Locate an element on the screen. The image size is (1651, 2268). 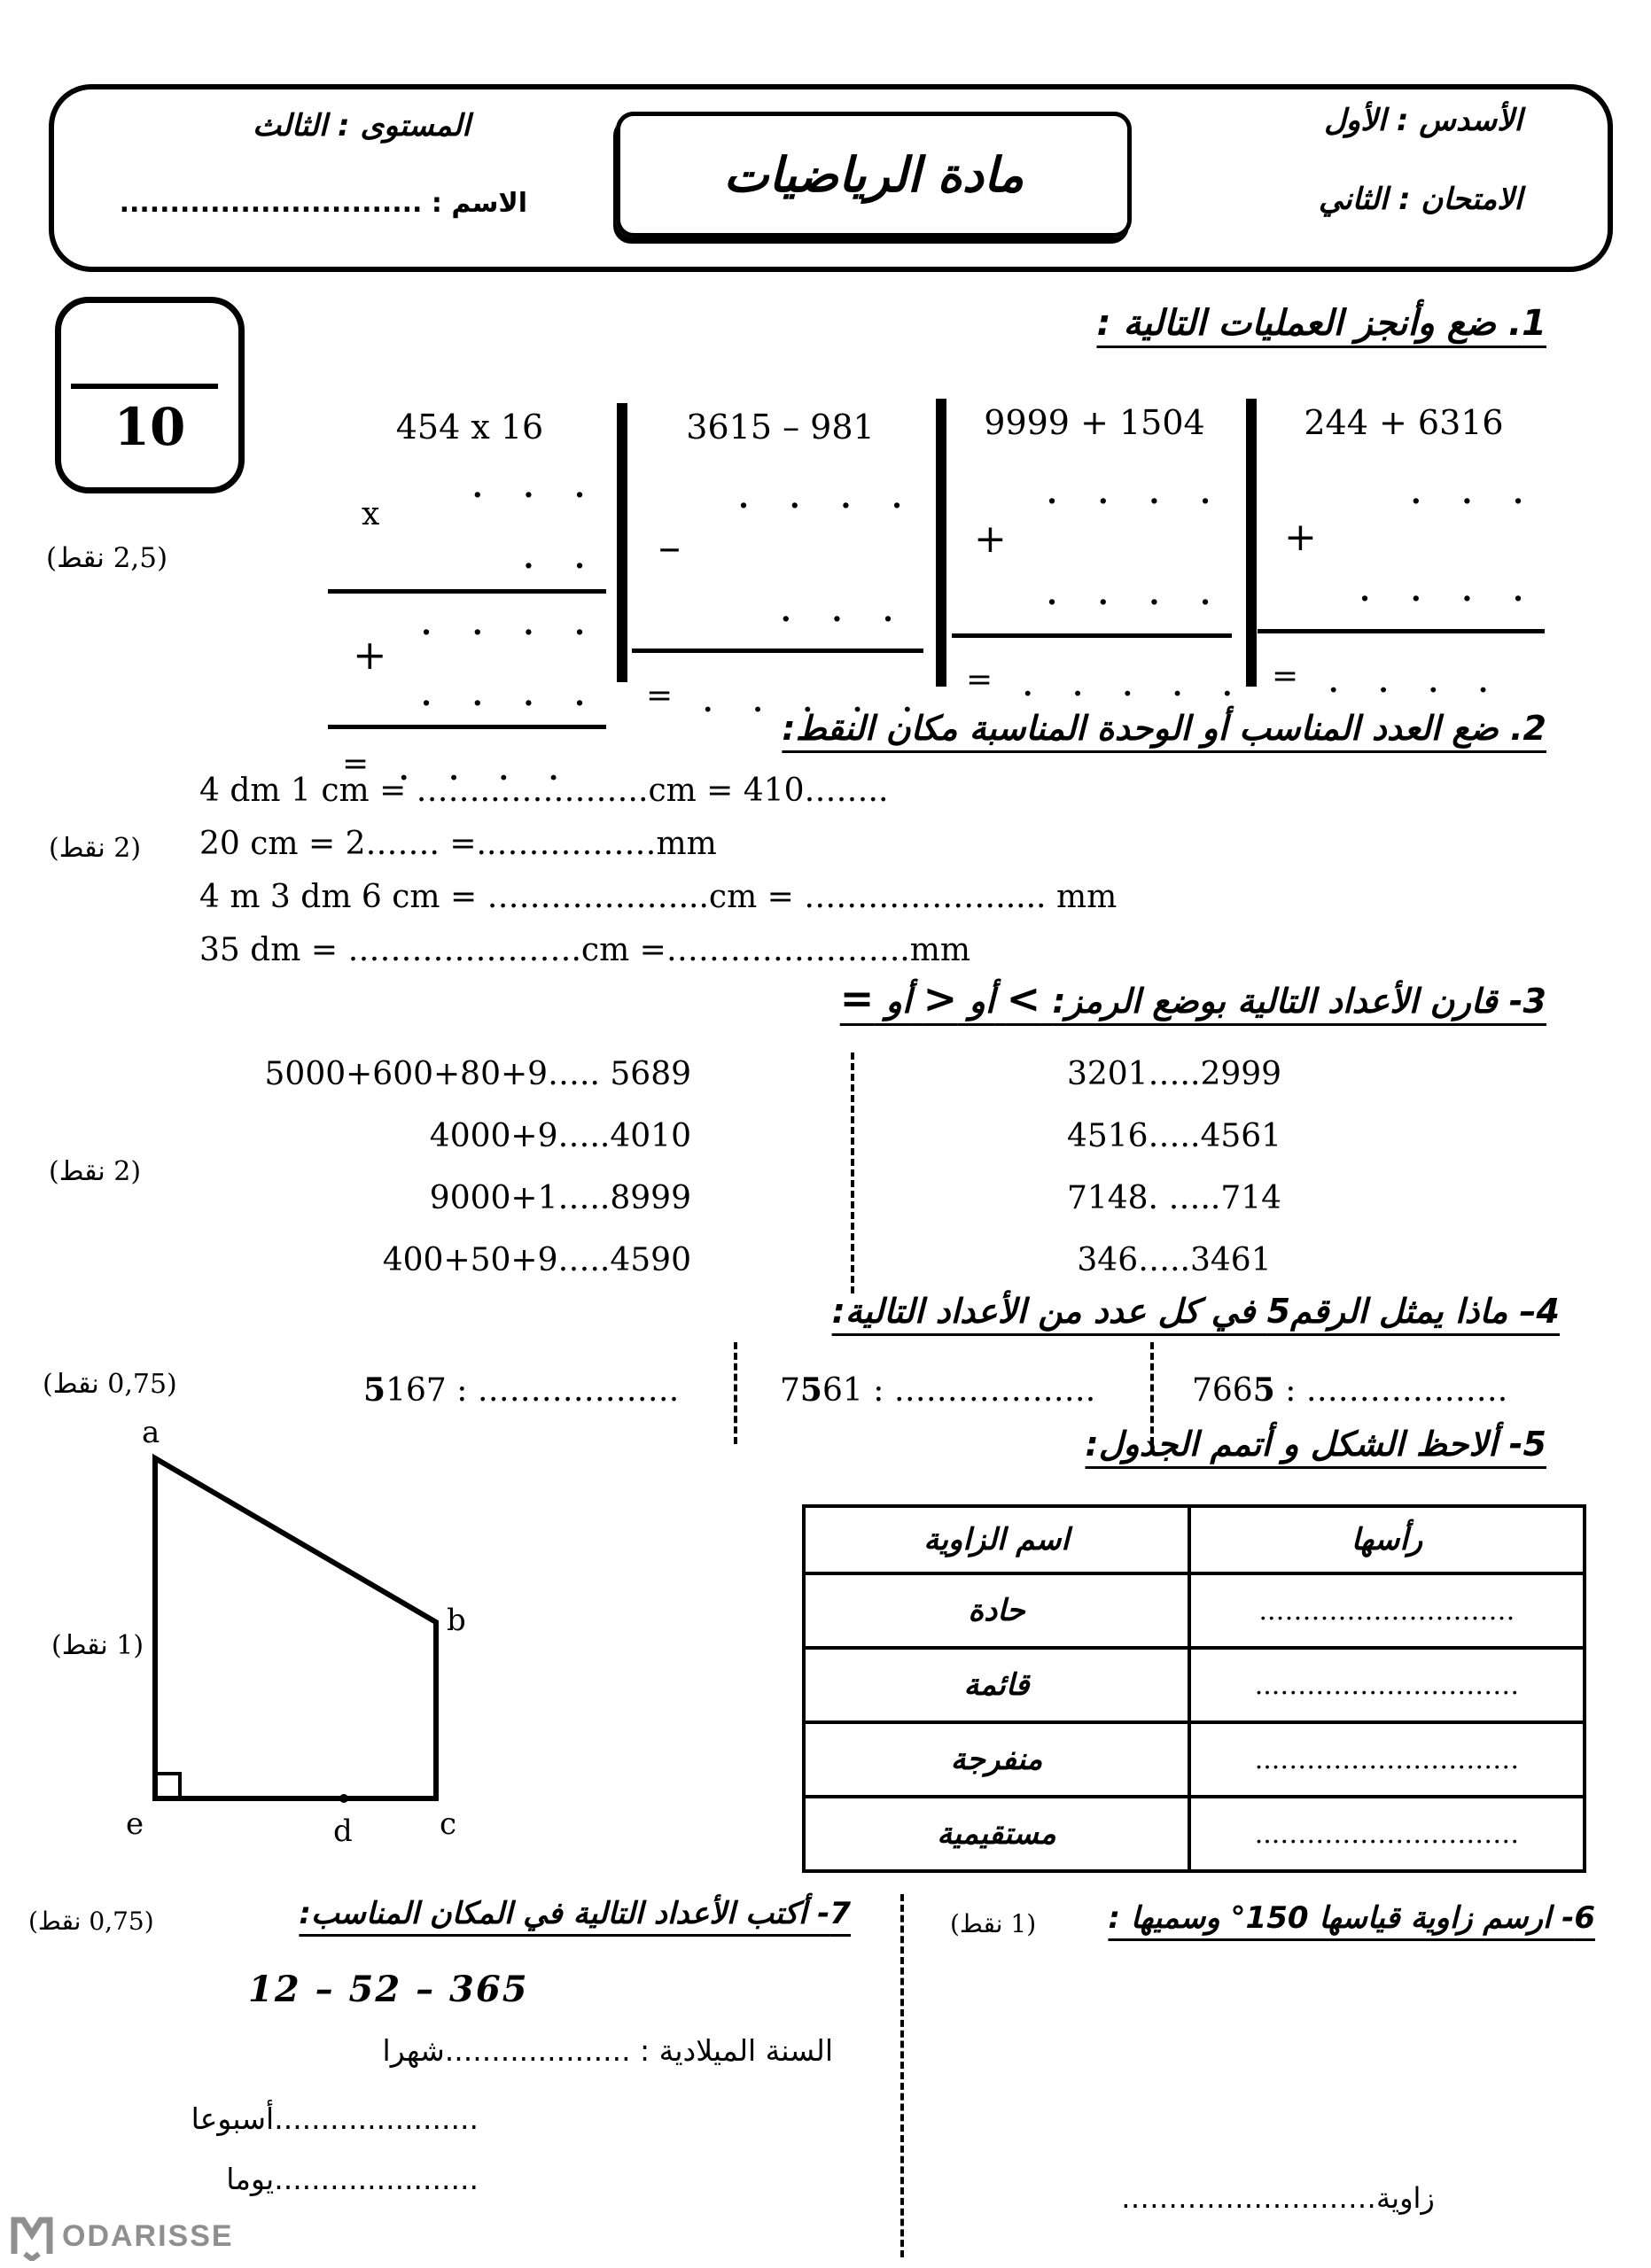
q7-numbers: 12 – 52 – 365 is located at coordinates (389, 1989).